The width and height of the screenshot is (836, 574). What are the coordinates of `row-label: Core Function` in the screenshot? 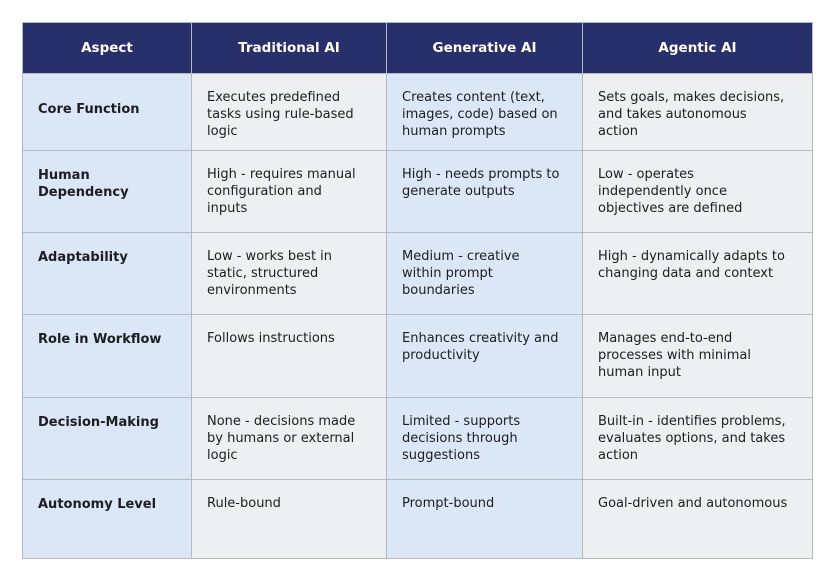 It's located at (107, 112).